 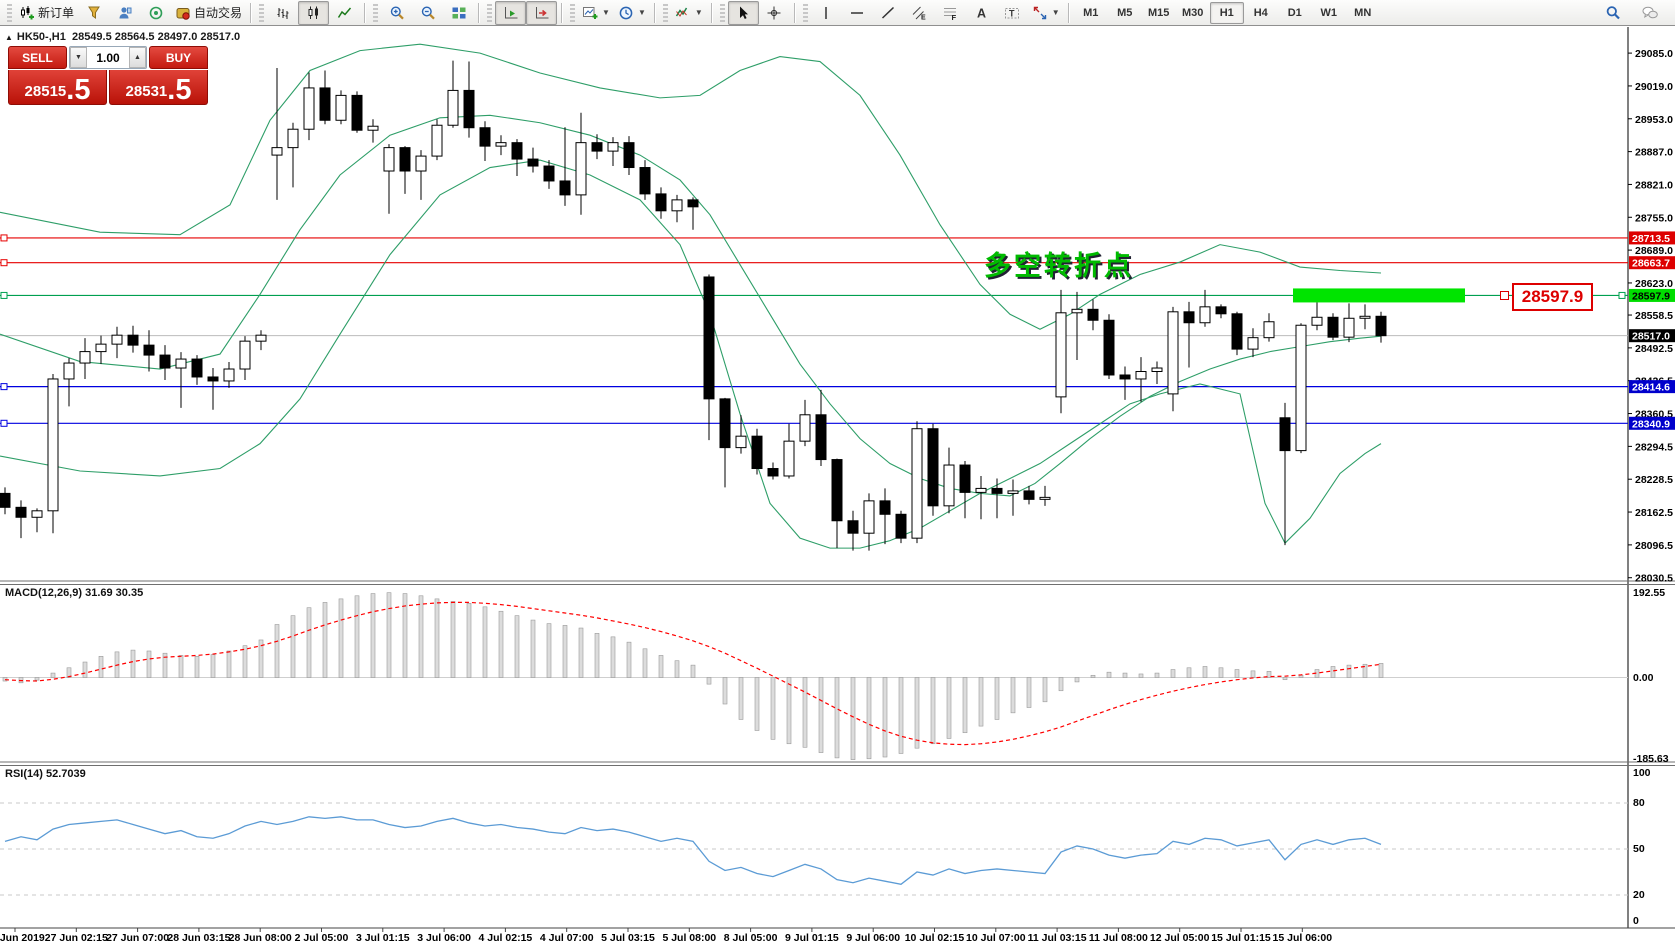 I want to click on trendline-button, so click(x=888, y=13).